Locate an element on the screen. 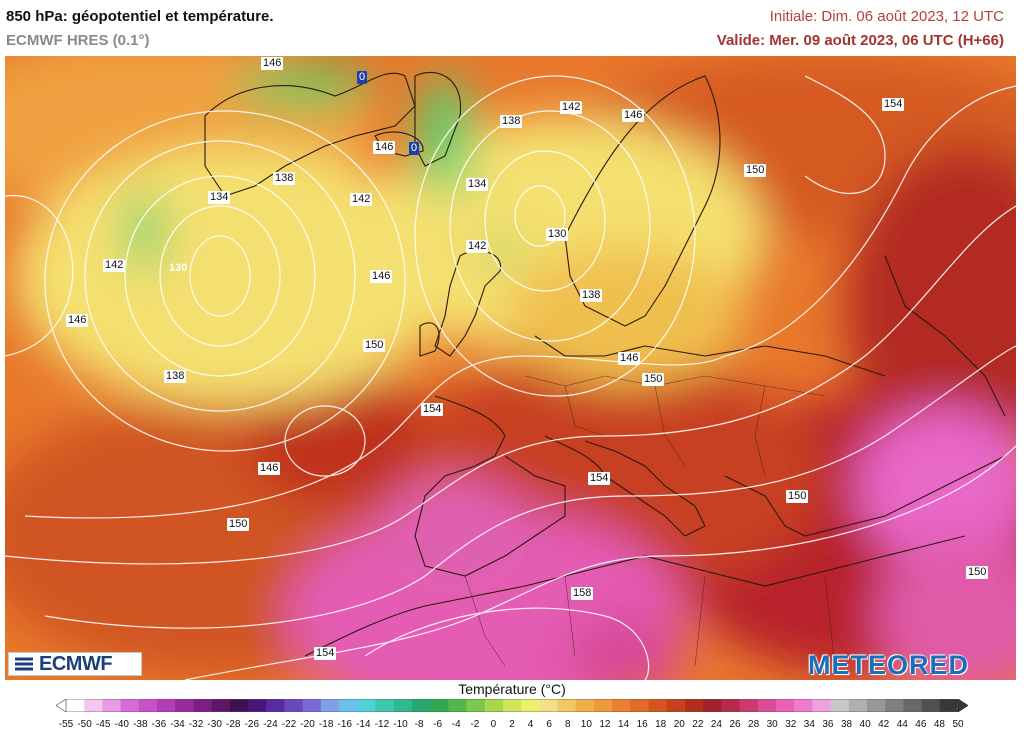 The width and height of the screenshot is (1024, 736). colorbar-tick-label: 48 is located at coordinates (939, 724).